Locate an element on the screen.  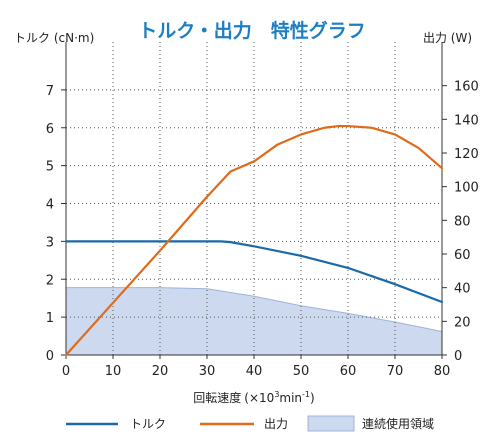
y-left-tick-label-1: 1 is located at coordinates (50, 318).